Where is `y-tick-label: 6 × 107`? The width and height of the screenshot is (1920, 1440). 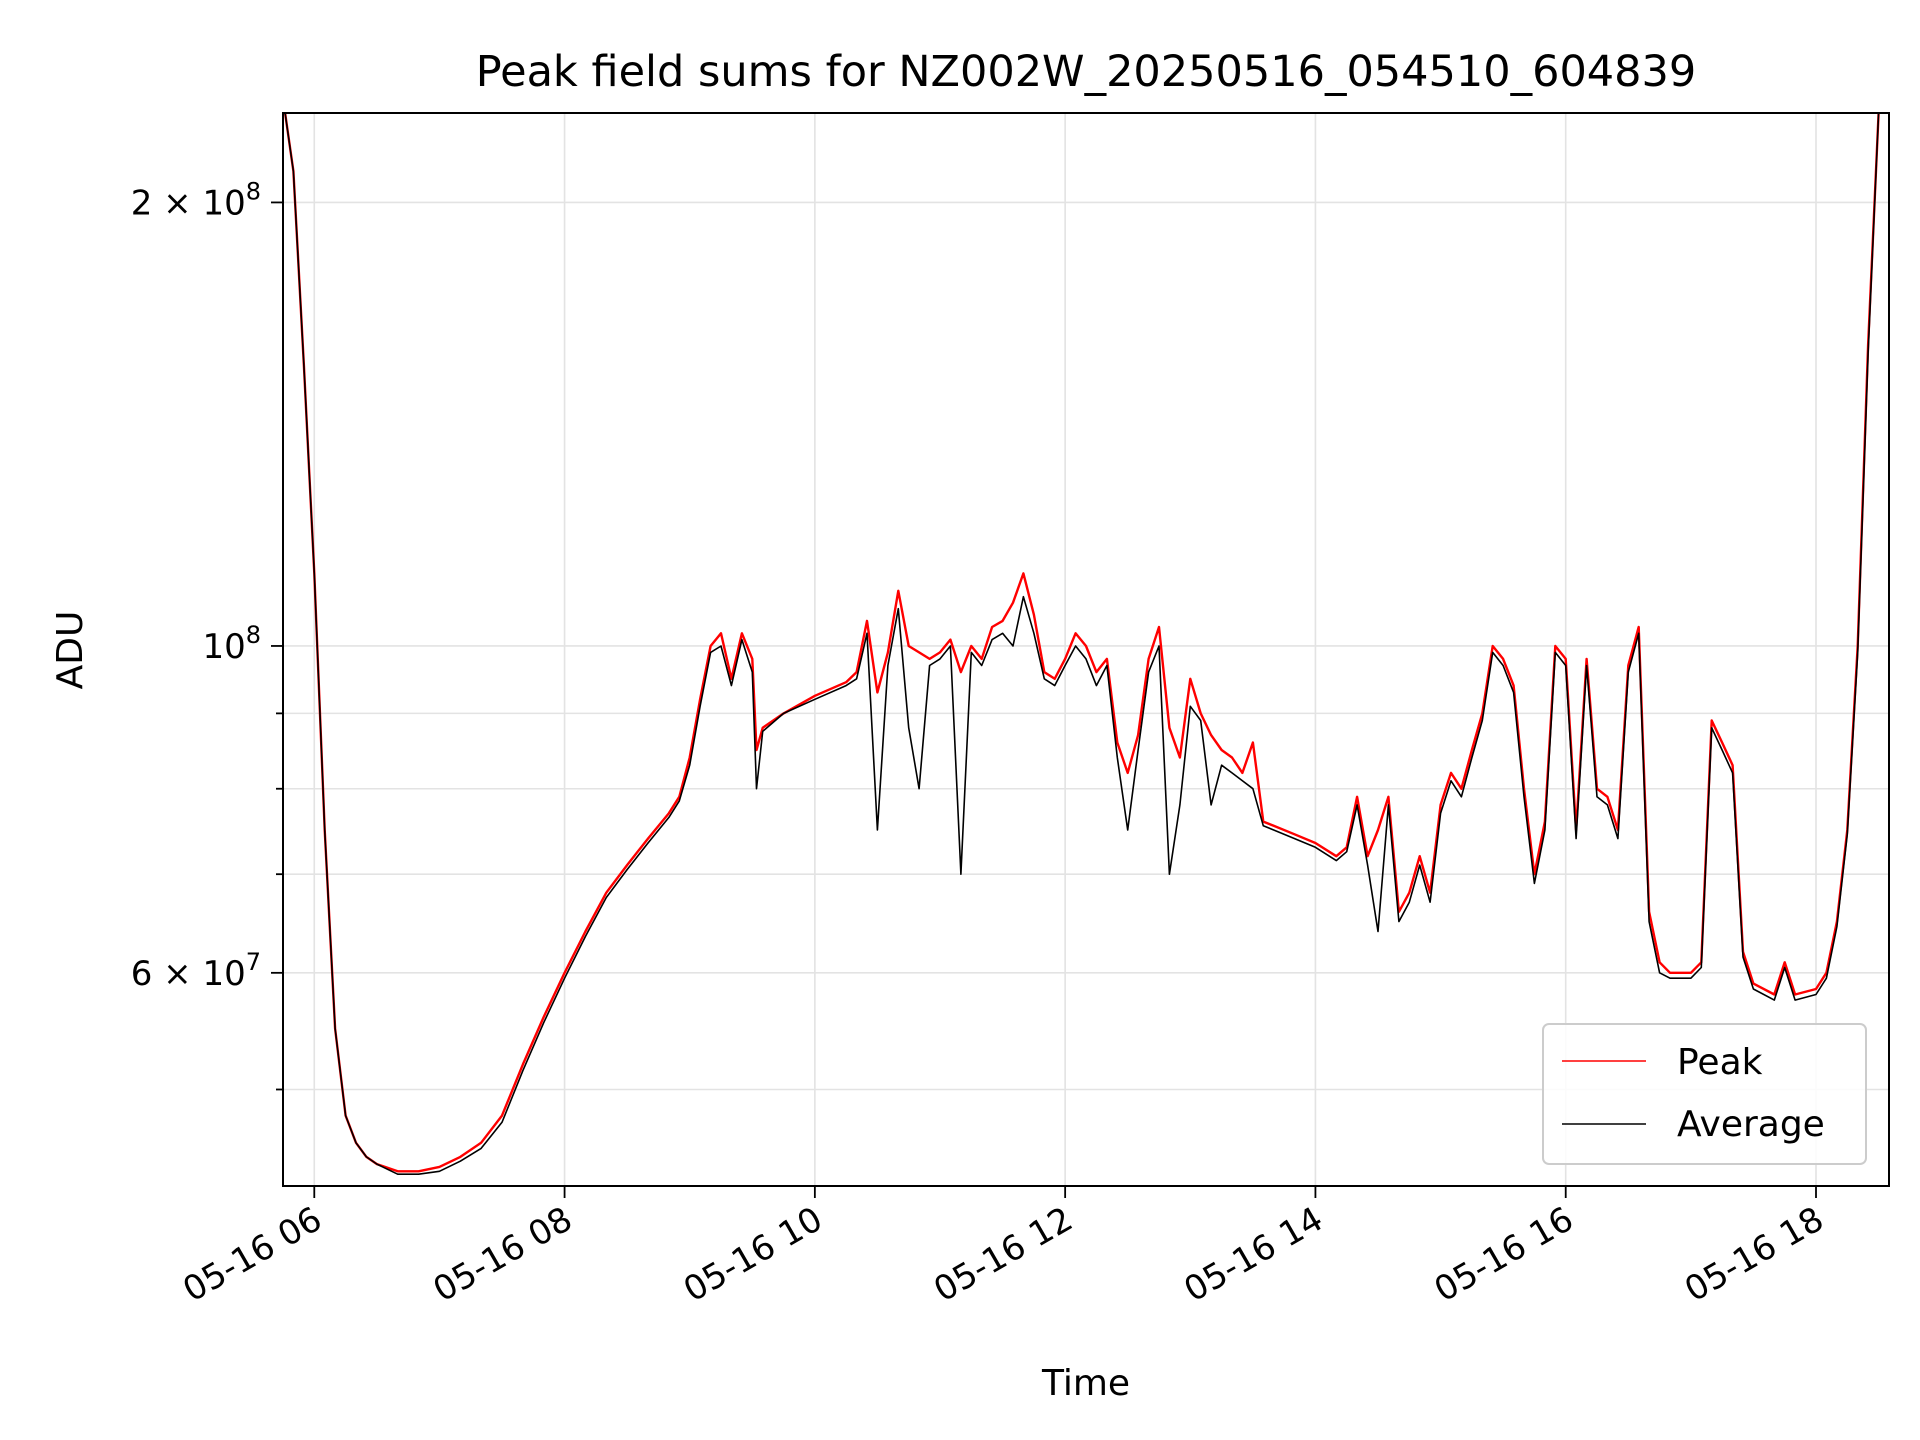
y-tick-label: 6 × 107 is located at coordinates (196, 971).